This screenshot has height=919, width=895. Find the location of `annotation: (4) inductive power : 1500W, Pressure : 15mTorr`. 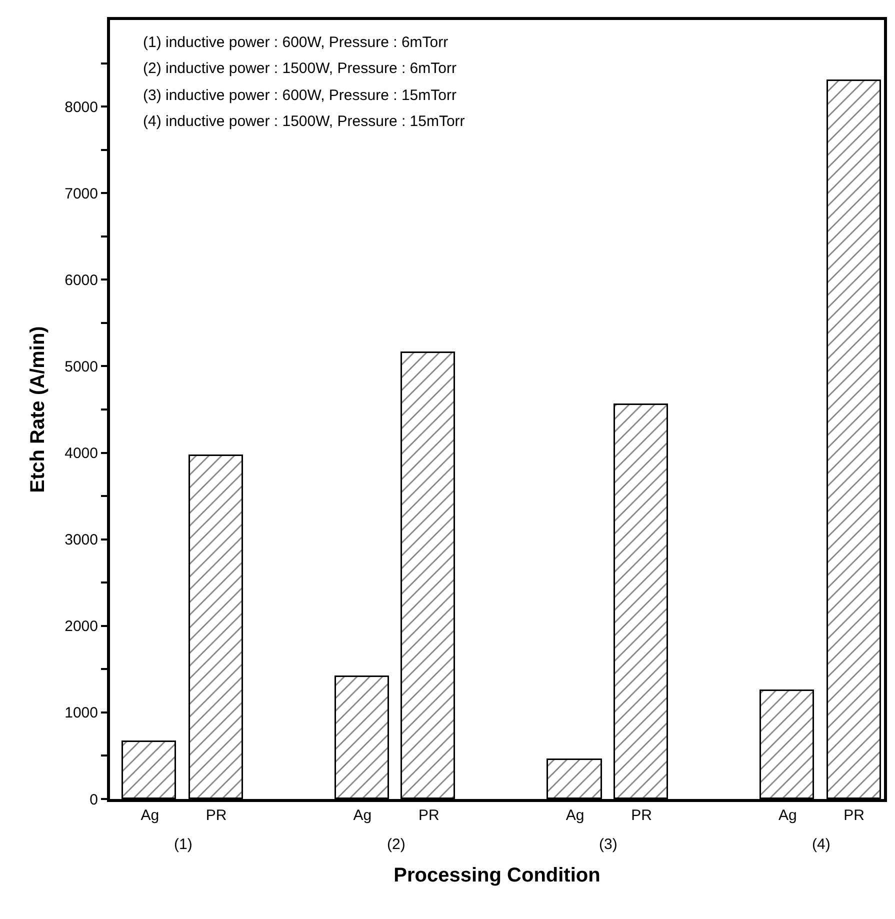

annotation: (4) inductive power : 1500W, Pressure : 15mTorr is located at coordinates (304, 121).